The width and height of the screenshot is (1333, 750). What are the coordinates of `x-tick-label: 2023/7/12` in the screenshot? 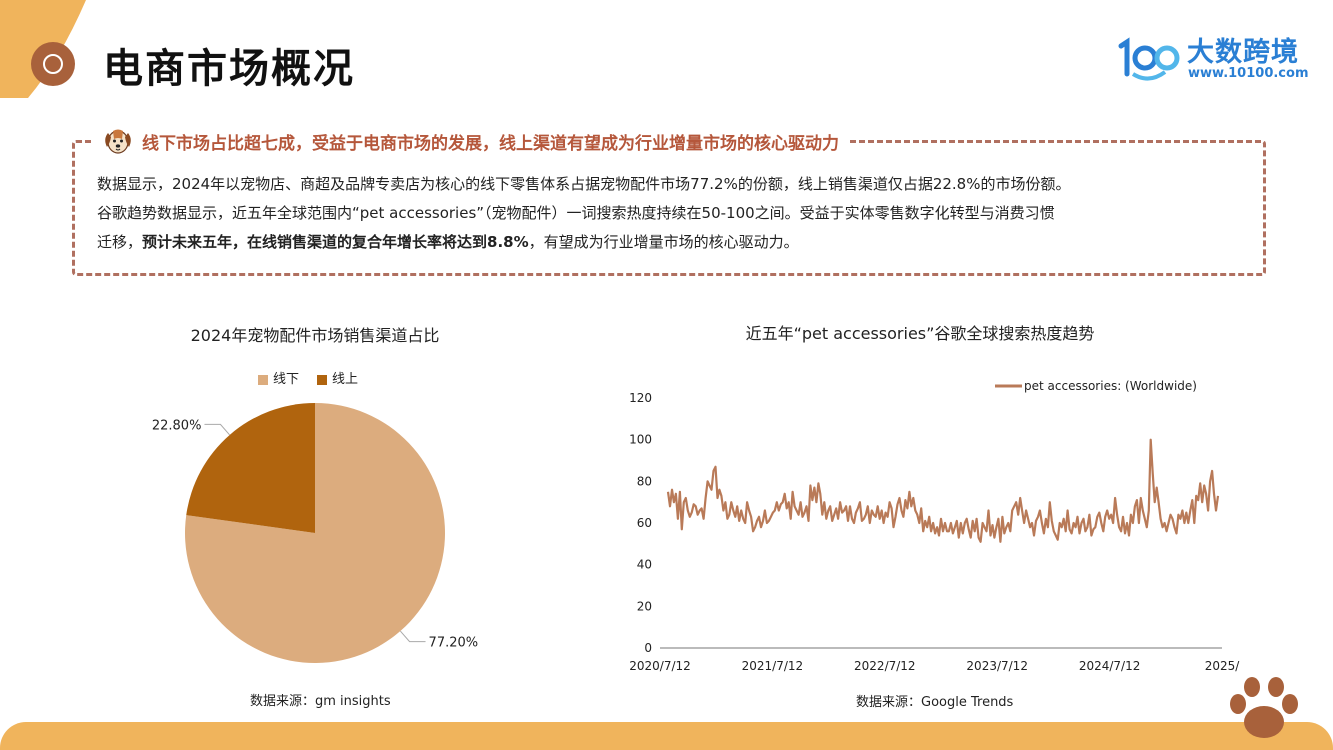 It's located at (997, 666).